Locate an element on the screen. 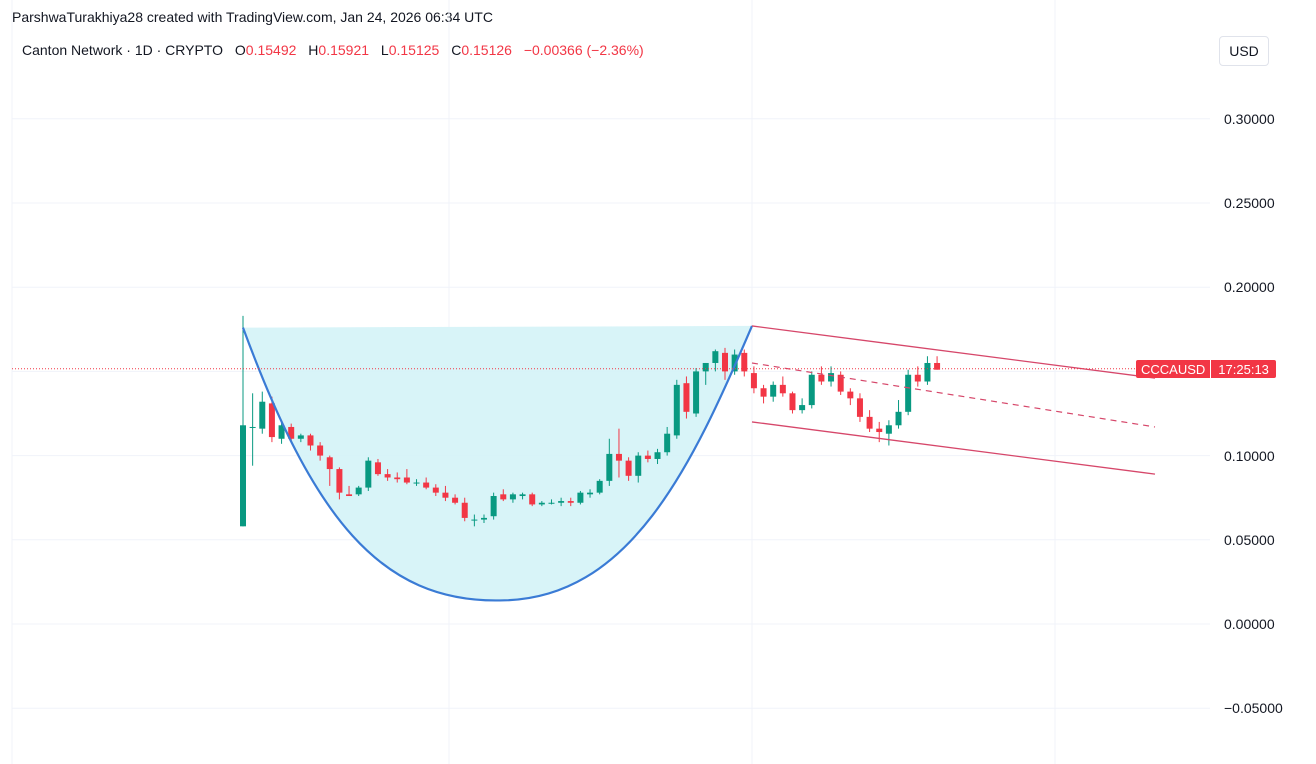 This screenshot has height=764, width=1316. last-price-tag: CCCAUSD 17:25:13 is located at coordinates (1206, 369).